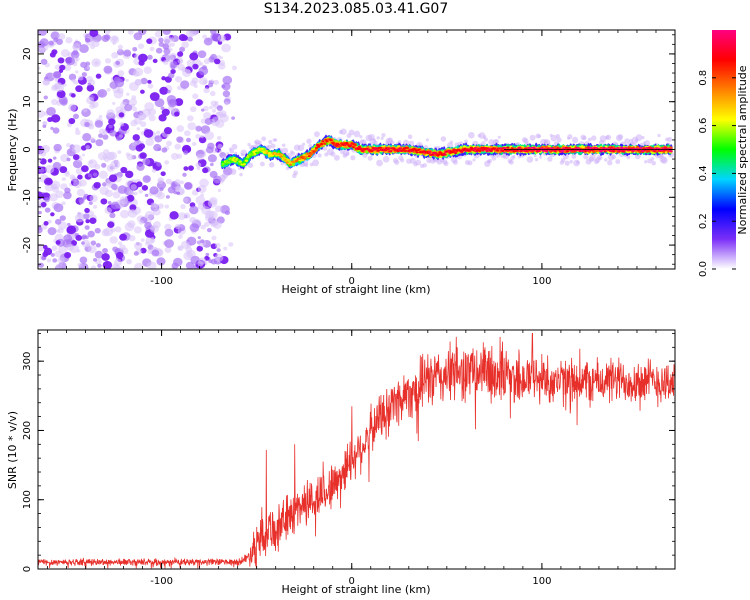  Describe the element at coordinates (27, 361) in the screenshot. I see `y-tick-label: 300` at that location.